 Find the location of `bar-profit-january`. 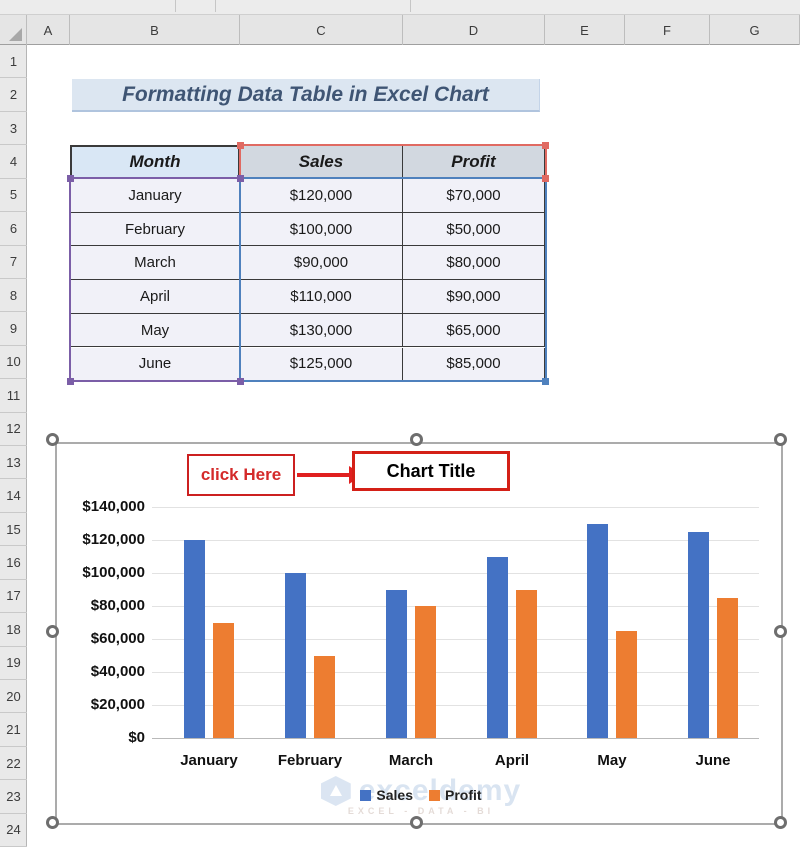

bar-profit-january is located at coordinates (223, 680).